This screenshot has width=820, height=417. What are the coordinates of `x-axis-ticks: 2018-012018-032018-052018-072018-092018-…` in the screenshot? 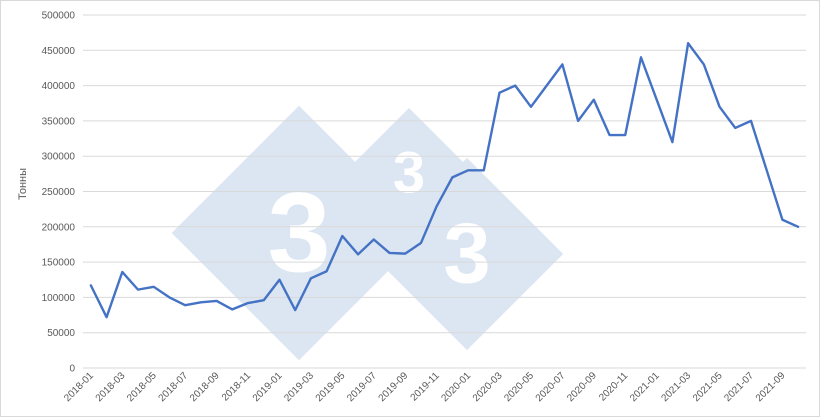 It's located at (425, 387).